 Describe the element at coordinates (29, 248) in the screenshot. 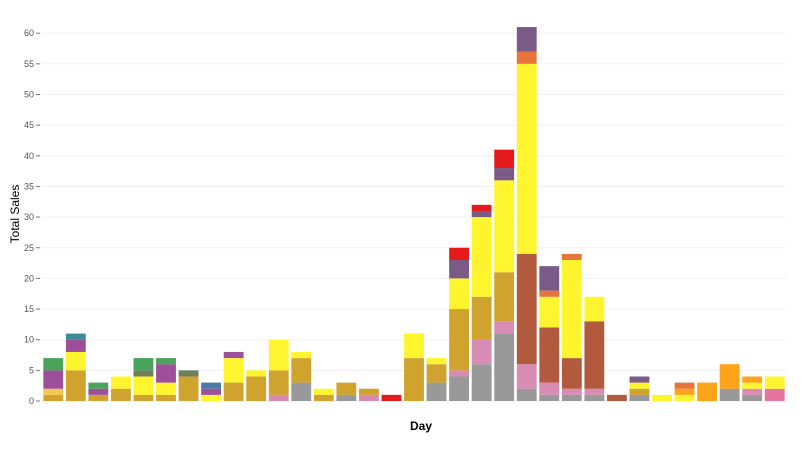

I see `y-tick-label: 25` at that location.